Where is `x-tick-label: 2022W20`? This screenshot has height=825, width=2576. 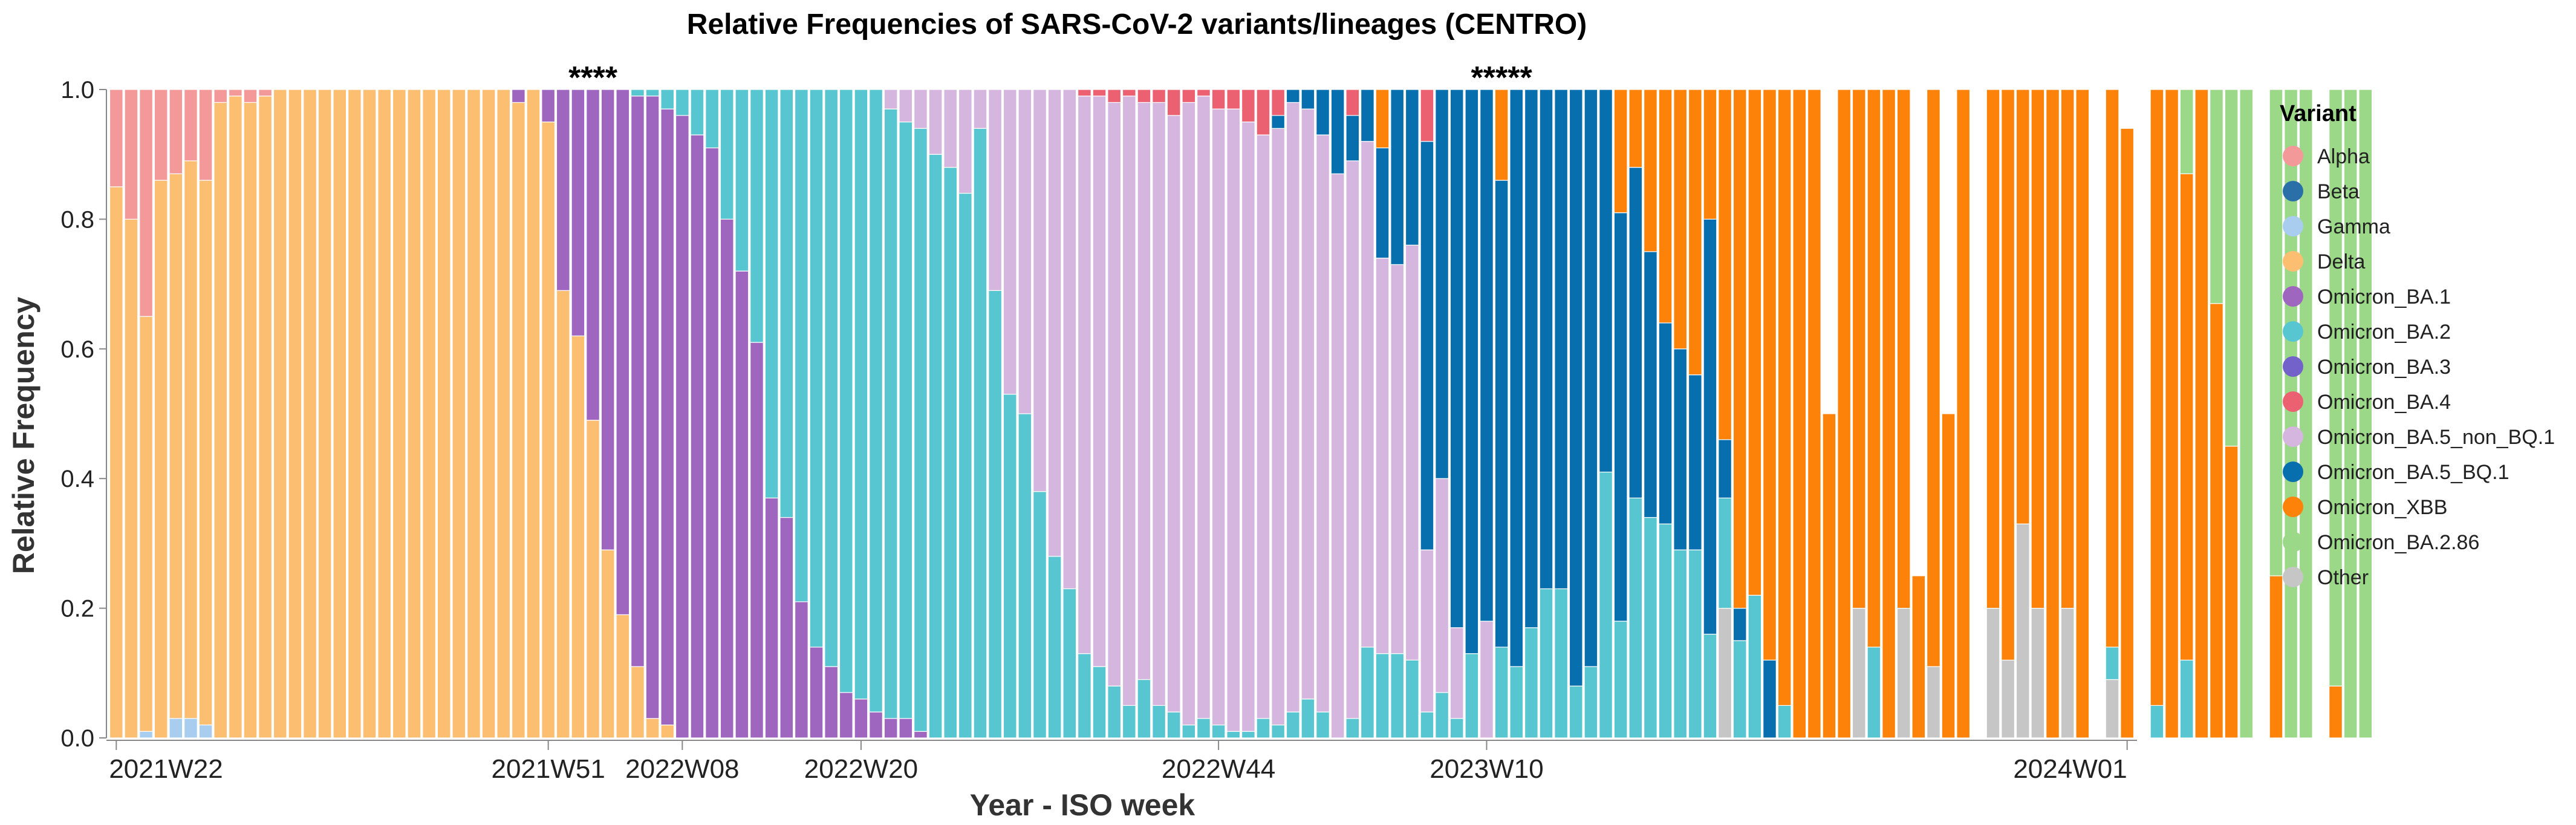 x-tick-label: 2022W20 is located at coordinates (861, 769).